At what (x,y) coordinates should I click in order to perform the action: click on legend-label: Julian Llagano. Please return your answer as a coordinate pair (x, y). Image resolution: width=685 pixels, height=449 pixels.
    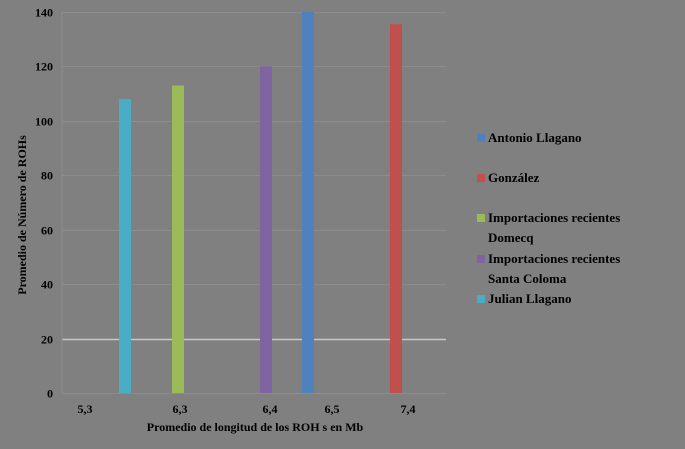
    Looking at the image, I should click on (530, 298).